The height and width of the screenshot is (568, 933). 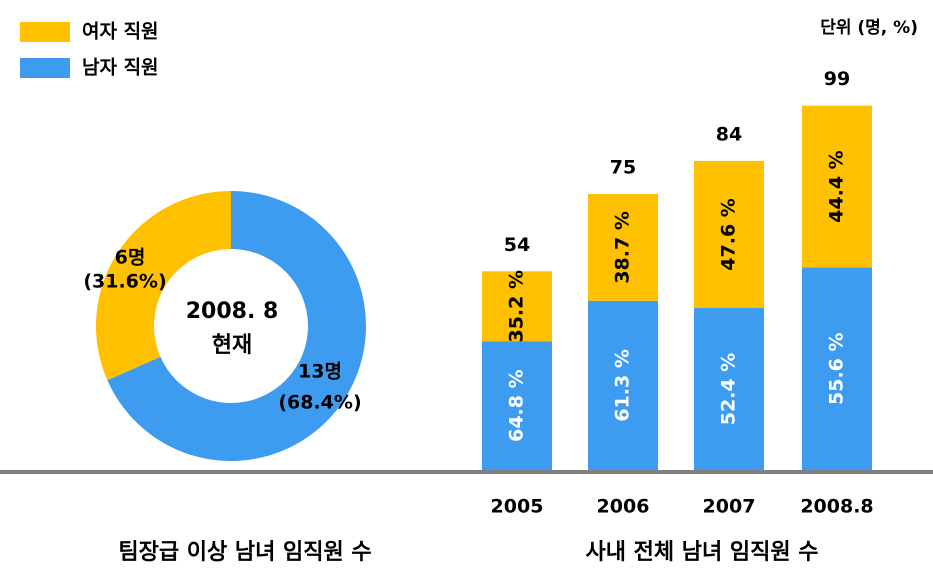 What do you see at coordinates (232, 345) in the screenshot?
I see `center-label: 현재` at bounding box center [232, 345].